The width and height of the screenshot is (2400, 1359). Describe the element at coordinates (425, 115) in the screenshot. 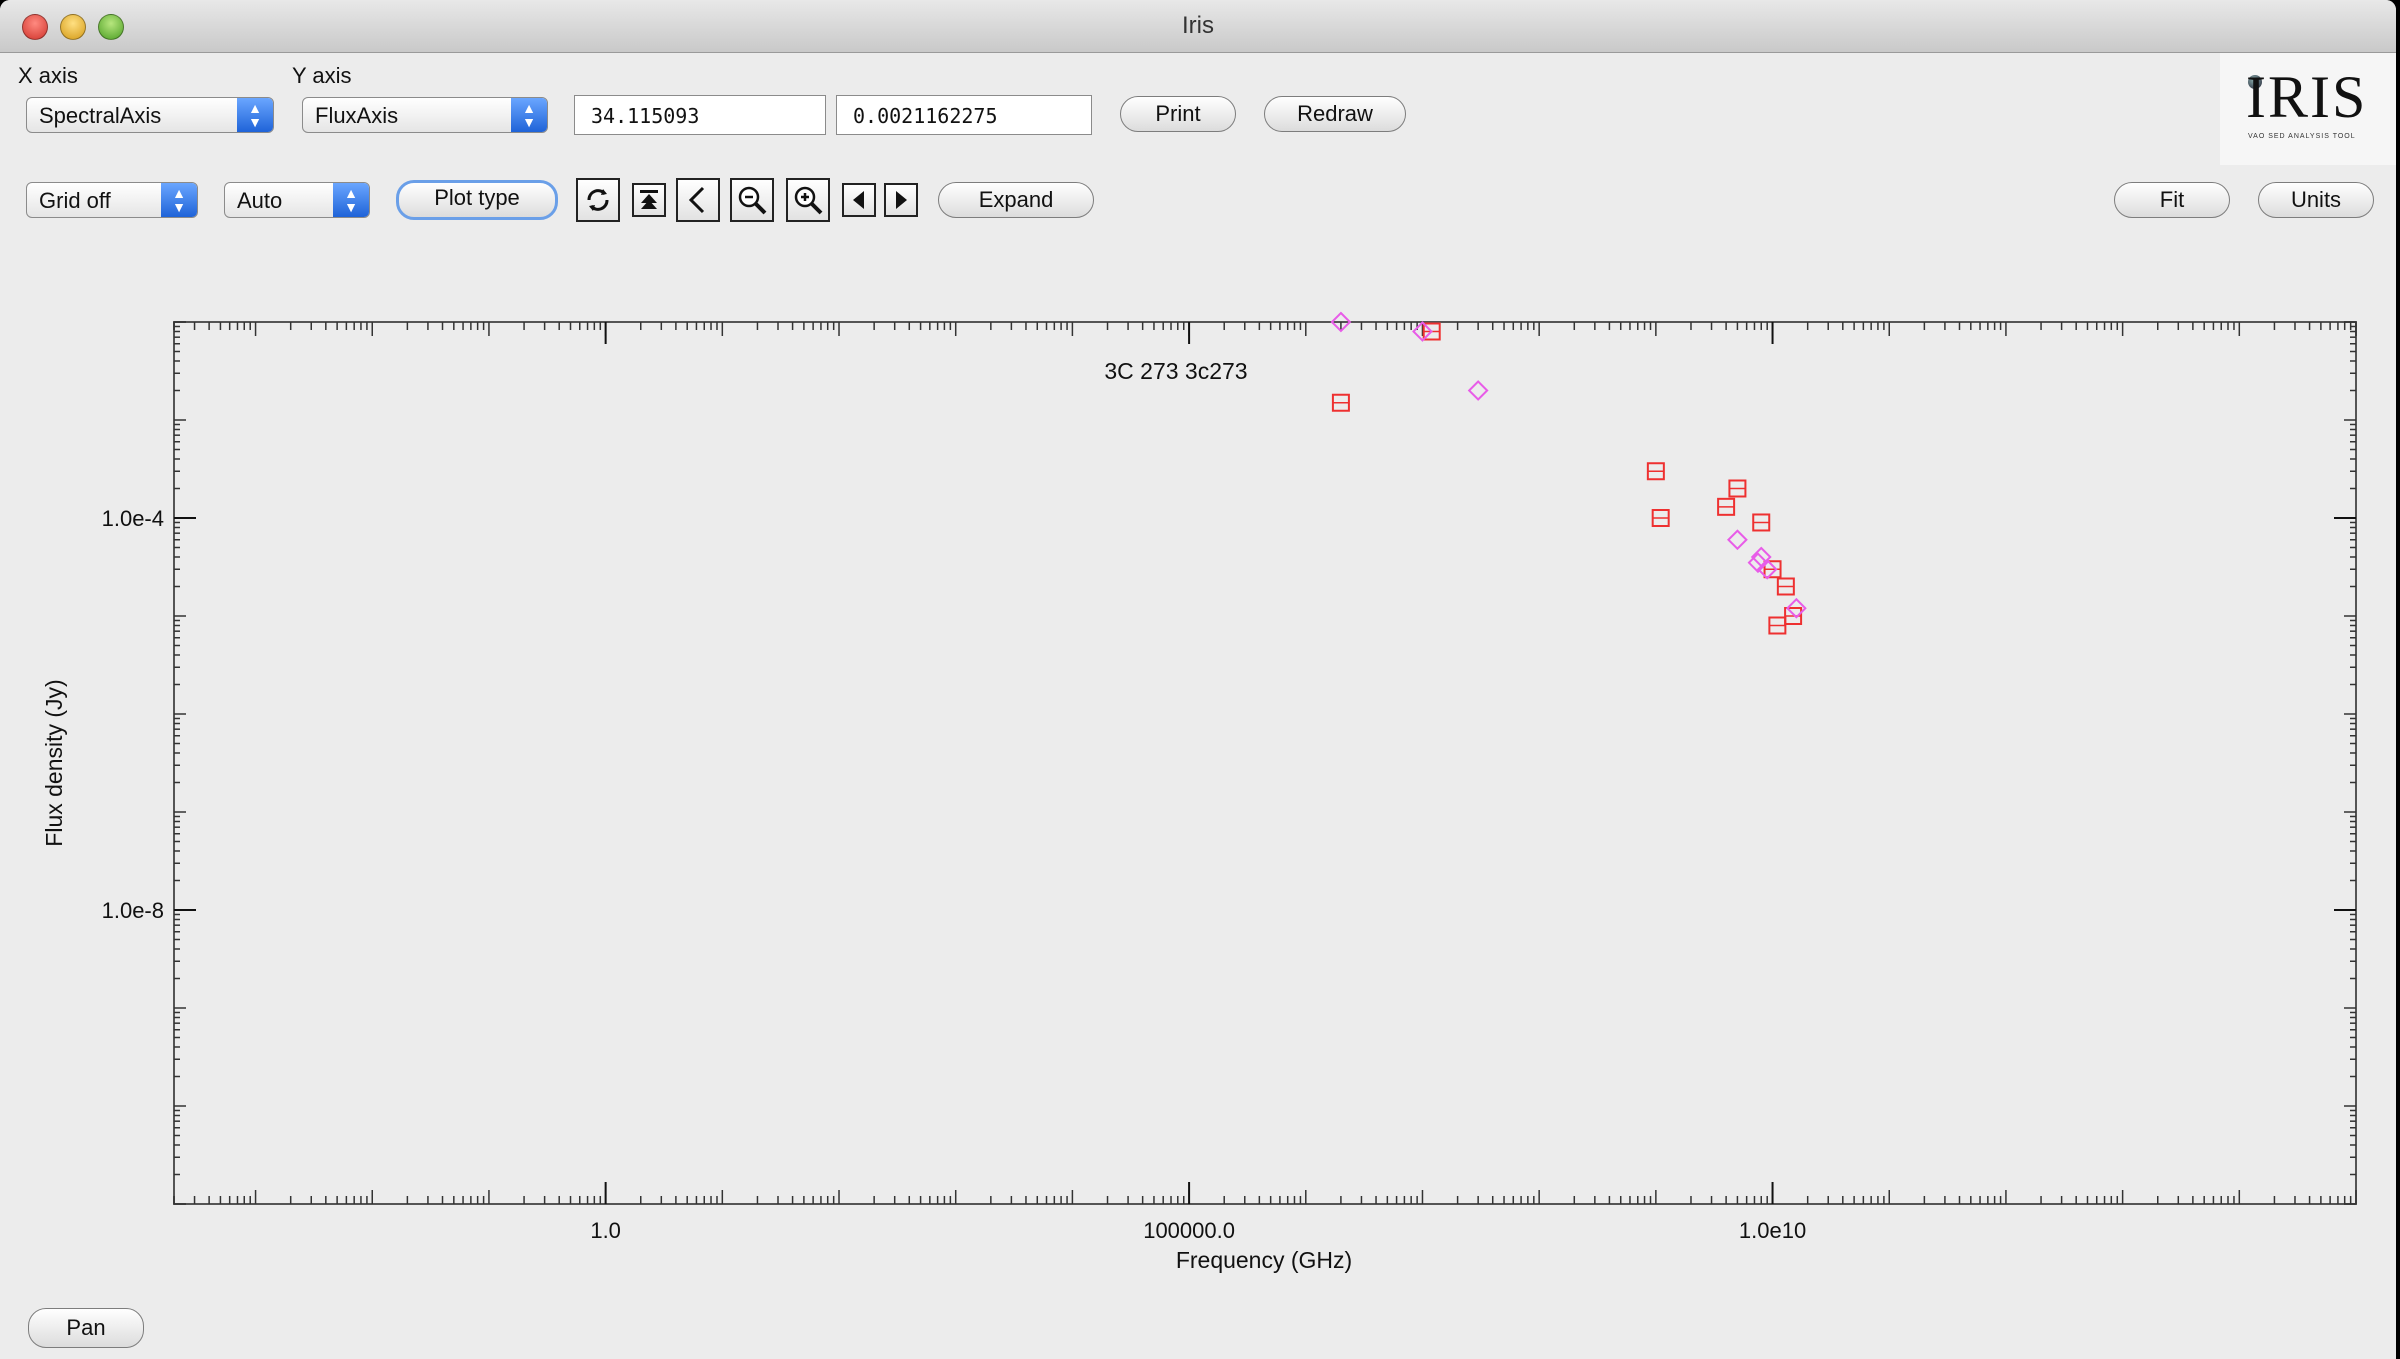

I see `y-axis-select: FluxAxis ▲ ▼` at that location.